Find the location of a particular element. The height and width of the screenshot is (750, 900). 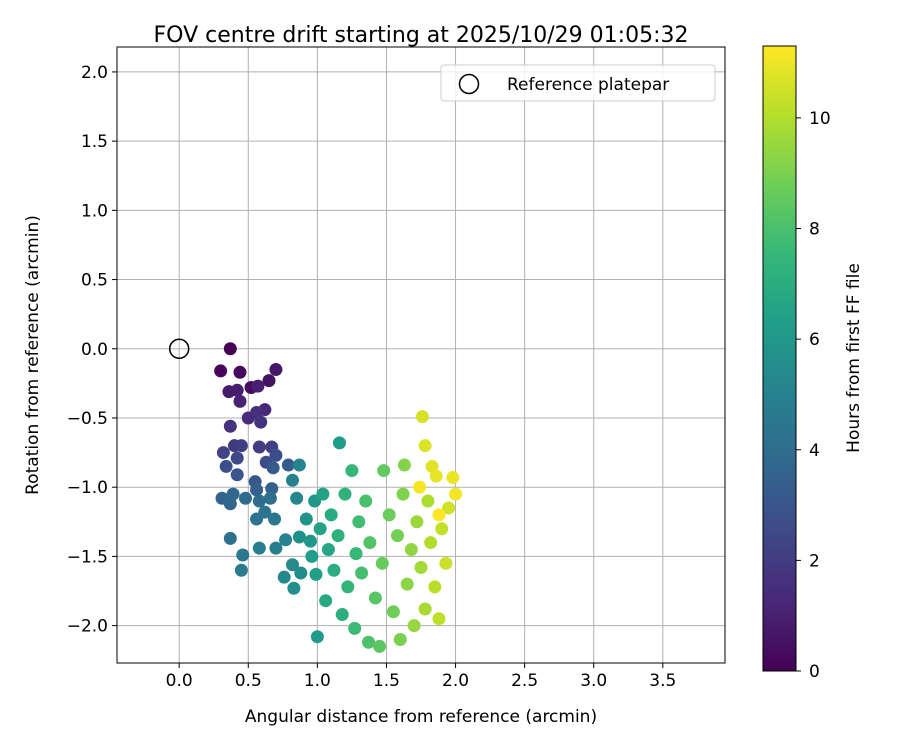

colorbar-tick-label: 8 is located at coordinates (814, 230).